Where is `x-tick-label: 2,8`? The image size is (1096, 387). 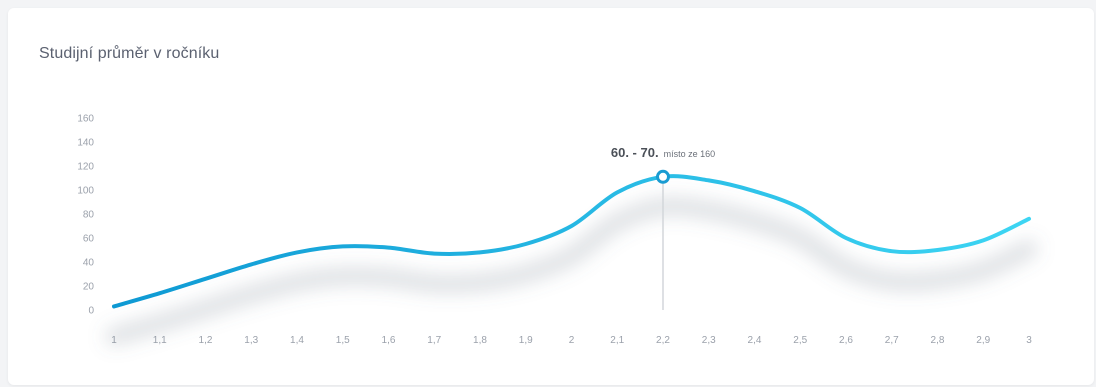 x-tick-label: 2,8 is located at coordinates (938, 340).